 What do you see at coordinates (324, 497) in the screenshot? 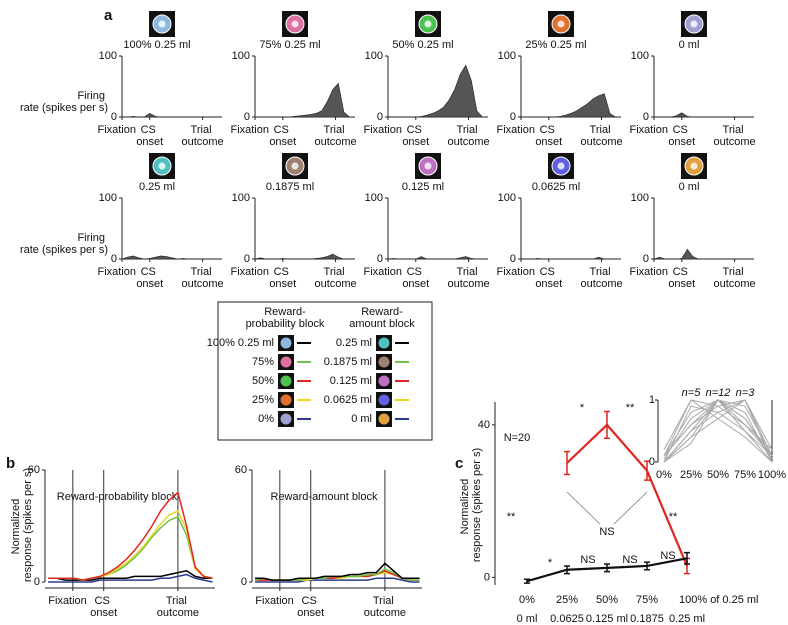
I see `chart-title: Reward-amount block` at bounding box center [324, 497].